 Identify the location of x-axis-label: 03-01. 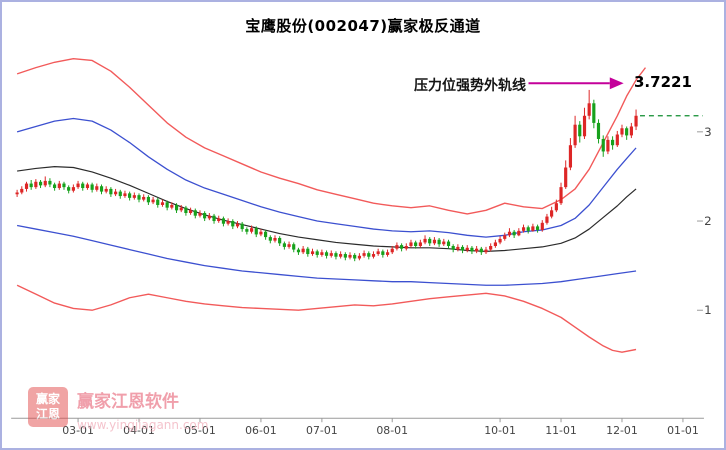
(78, 430).